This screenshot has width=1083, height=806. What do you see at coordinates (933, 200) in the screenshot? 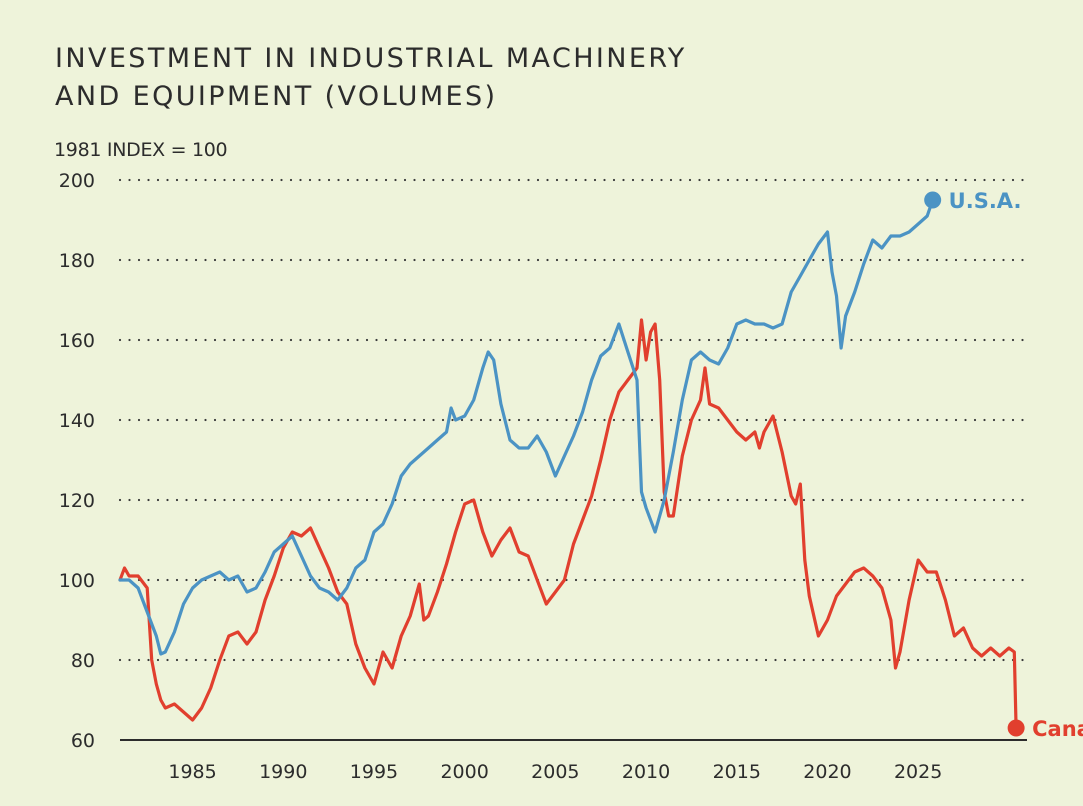
I see `series-end-dot-usa` at bounding box center [933, 200].